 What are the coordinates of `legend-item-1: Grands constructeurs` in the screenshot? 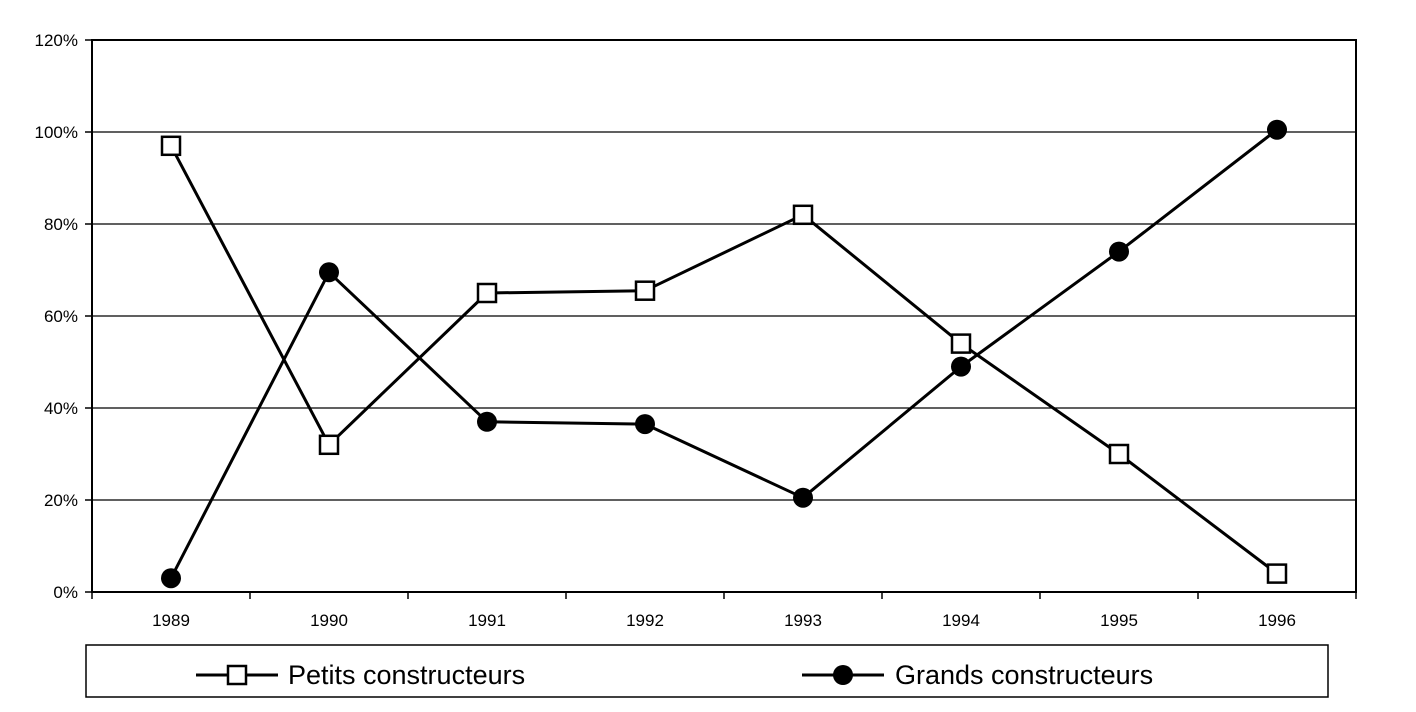 It's located at (977, 675).